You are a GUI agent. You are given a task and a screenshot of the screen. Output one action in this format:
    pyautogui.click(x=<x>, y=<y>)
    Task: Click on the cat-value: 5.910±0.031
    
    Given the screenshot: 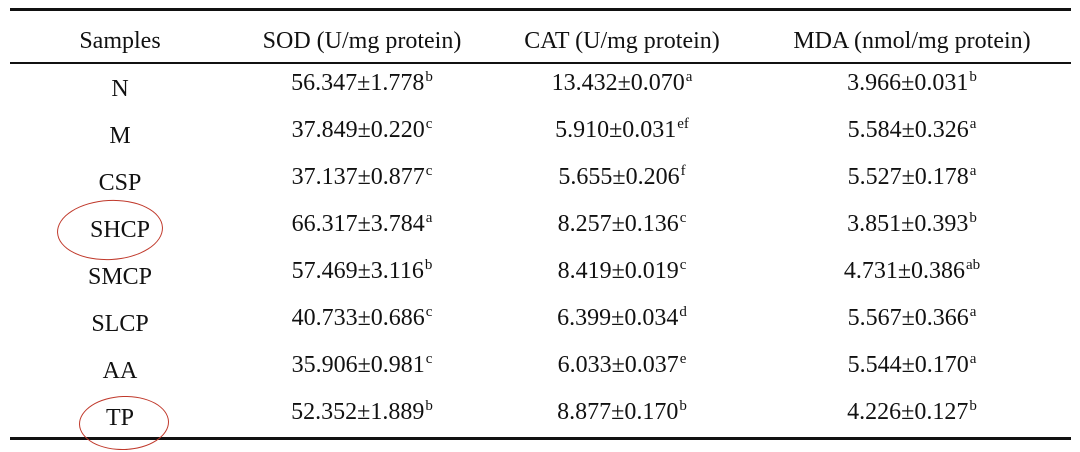 What is the action you would take?
    pyautogui.click(x=616, y=130)
    